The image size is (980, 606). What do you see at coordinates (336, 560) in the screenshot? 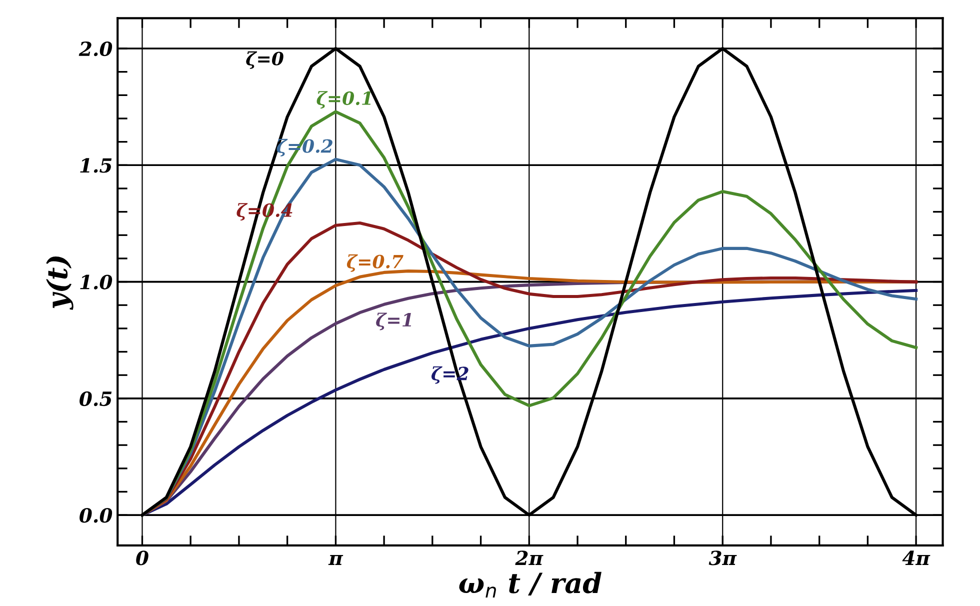
I see `x-tick-label: π` at bounding box center [336, 560].